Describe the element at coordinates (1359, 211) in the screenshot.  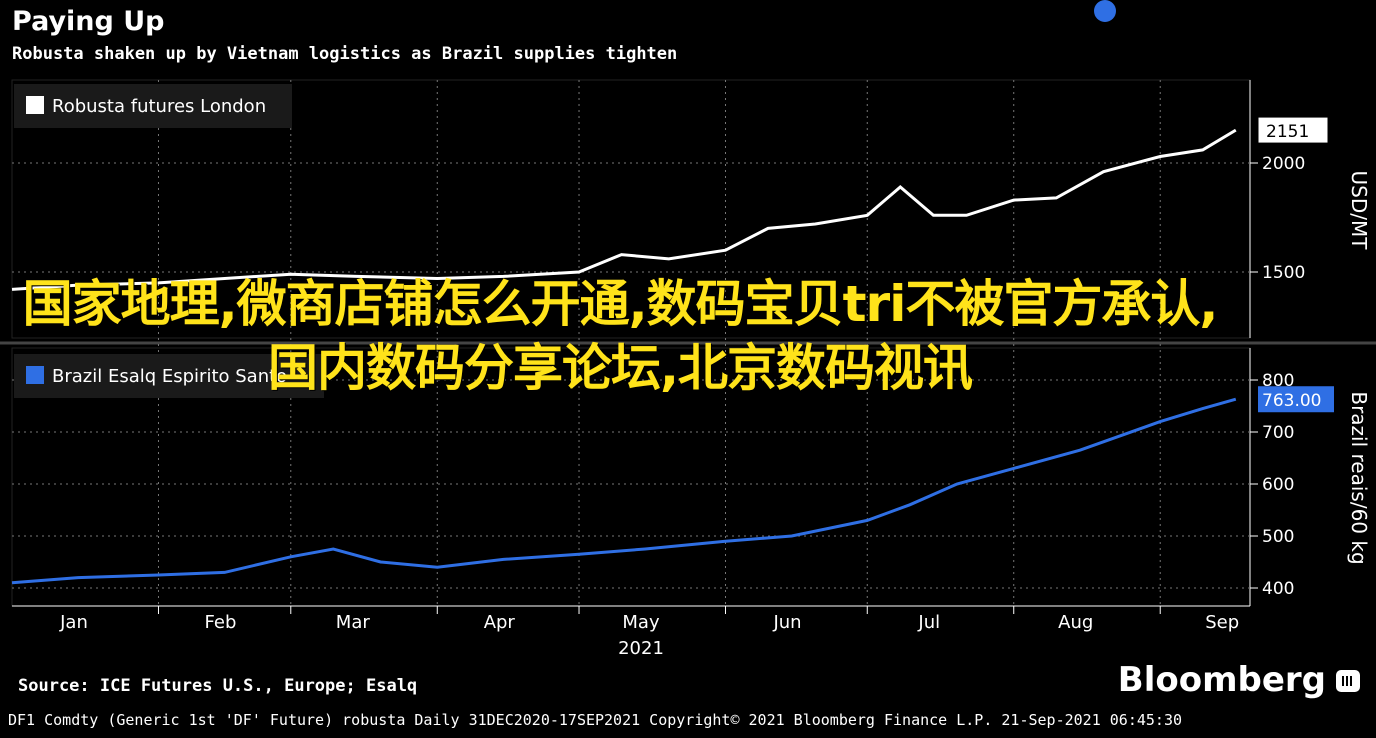
I see `top-y-axis-title: USD/MT` at that location.